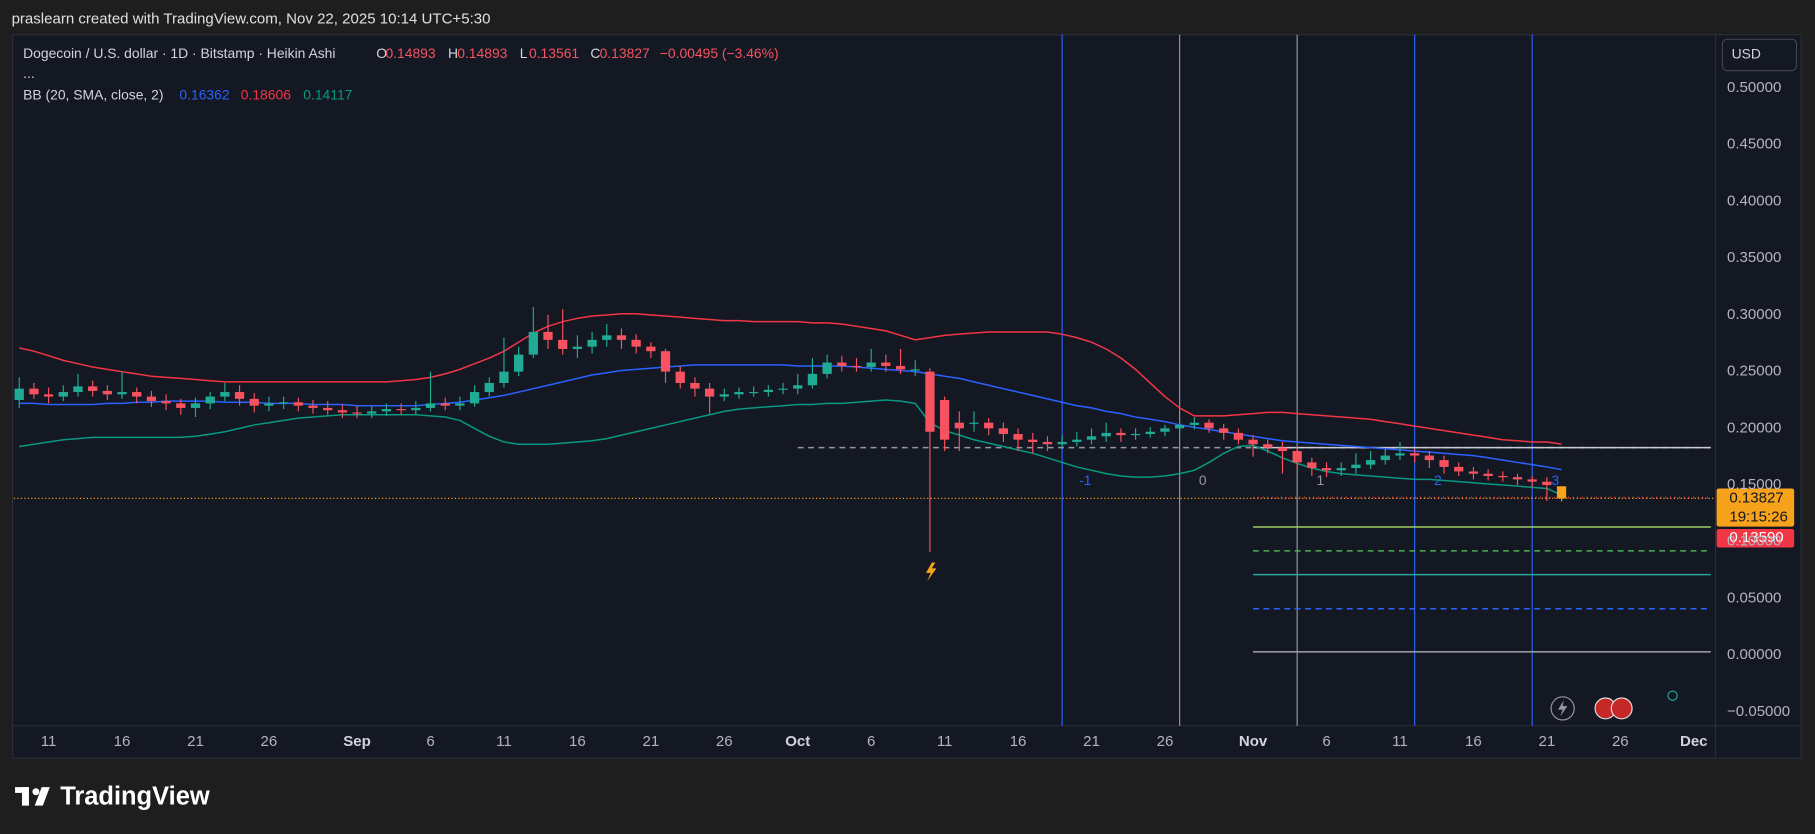 Image resolution: width=1815 pixels, height=834 pixels. I want to click on second-price-box, so click(1755, 538).